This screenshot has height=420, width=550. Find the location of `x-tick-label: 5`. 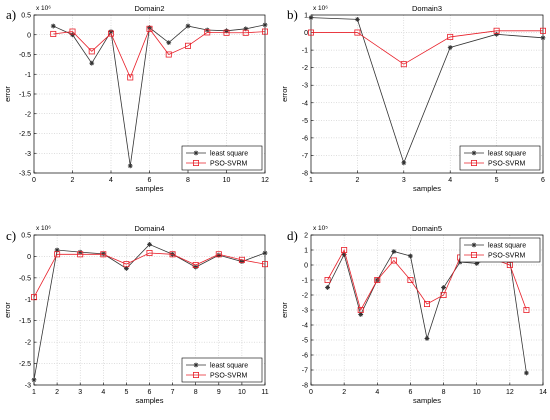

x-tick-label: 5 is located at coordinates (126, 392).